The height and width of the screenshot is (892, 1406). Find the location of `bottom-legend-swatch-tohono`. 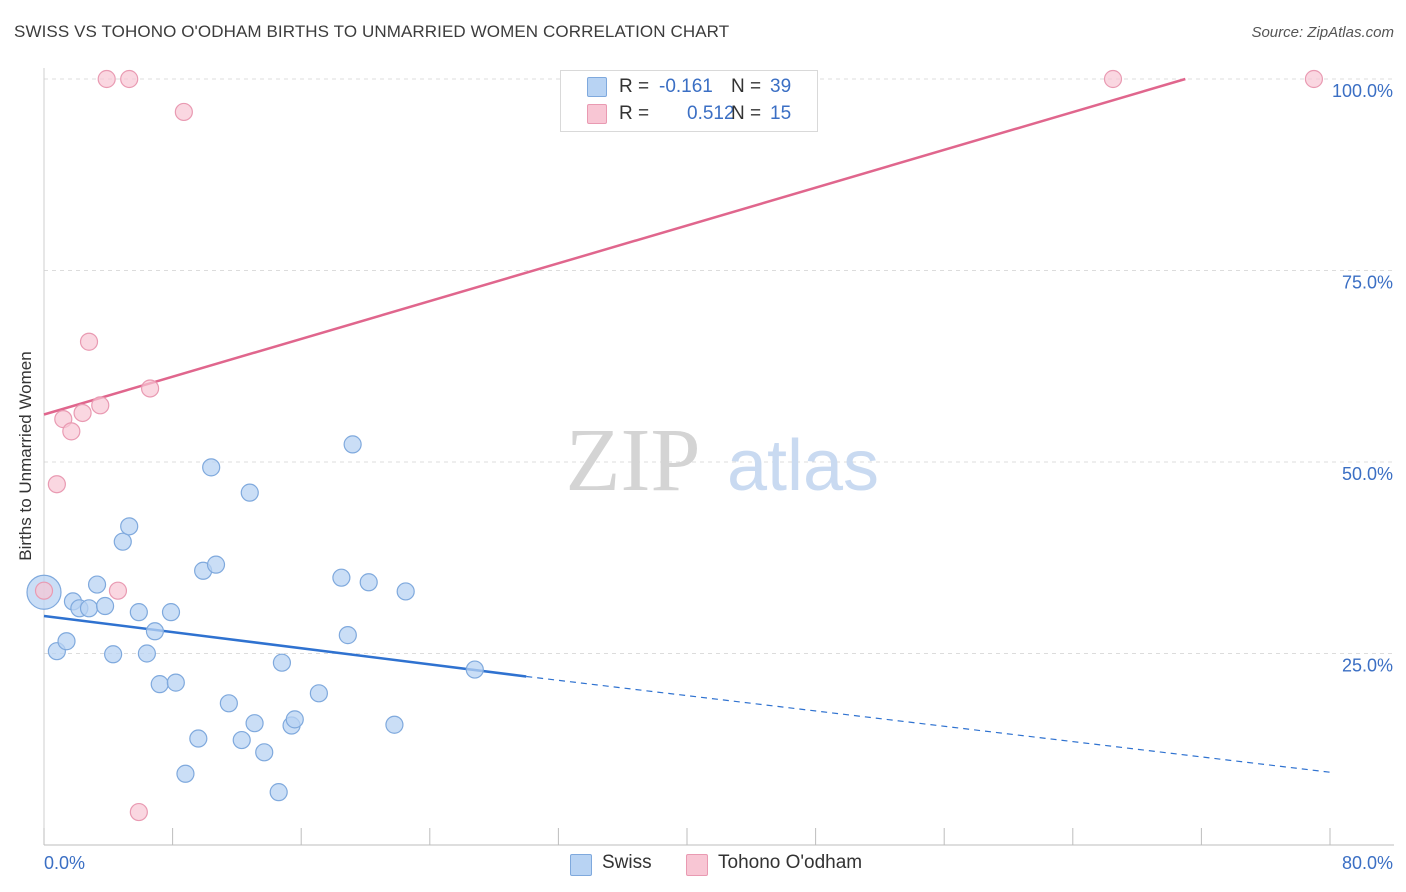

bottom-legend-swatch-tohono is located at coordinates (697, 865).